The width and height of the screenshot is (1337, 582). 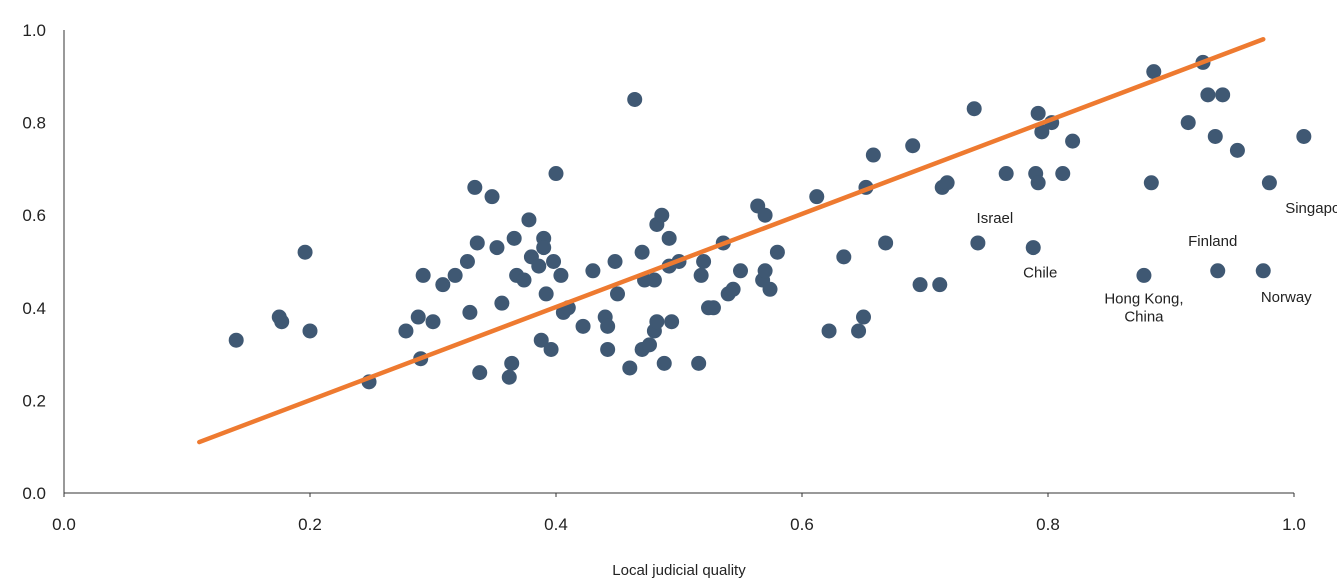 What do you see at coordinates (34, 123) in the screenshot?
I see `y-tick-label: 0.8` at bounding box center [34, 123].